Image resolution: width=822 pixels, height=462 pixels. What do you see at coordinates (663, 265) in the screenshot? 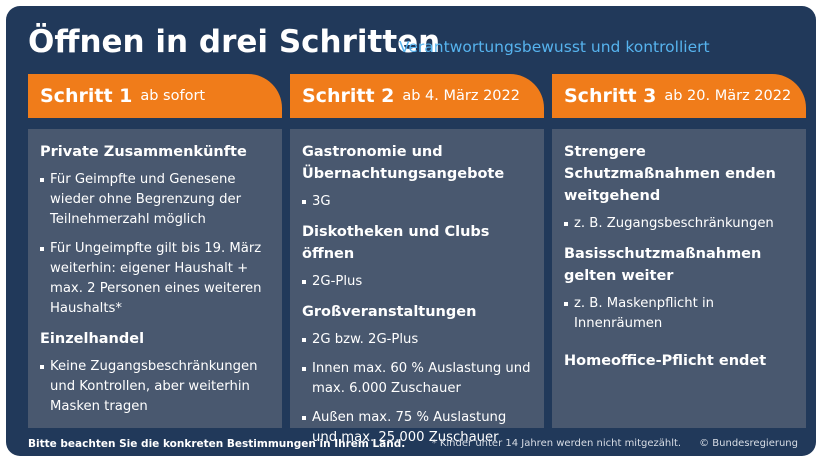
I see `block-heading: Basisschutzmaßnahmen gelten weiter` at bounding box center [663, 265].